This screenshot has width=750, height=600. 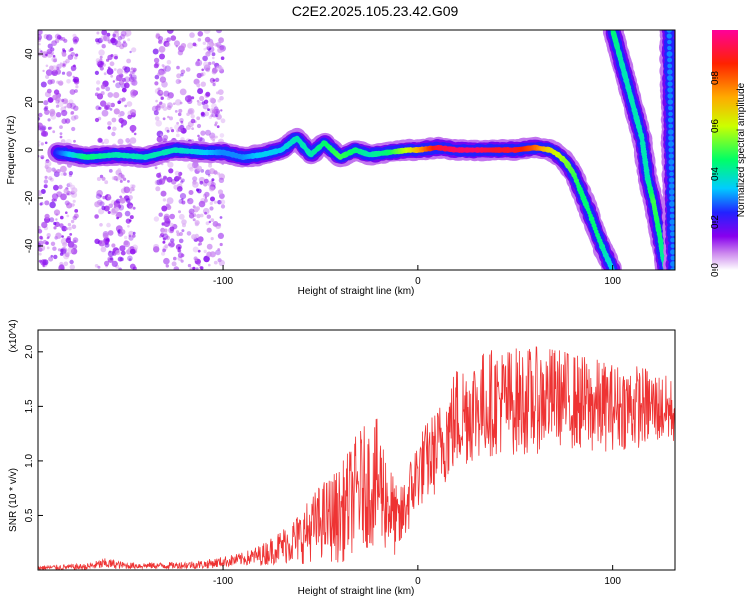 I want to click on x-tick-label: 100, so click(x=612, y=581).